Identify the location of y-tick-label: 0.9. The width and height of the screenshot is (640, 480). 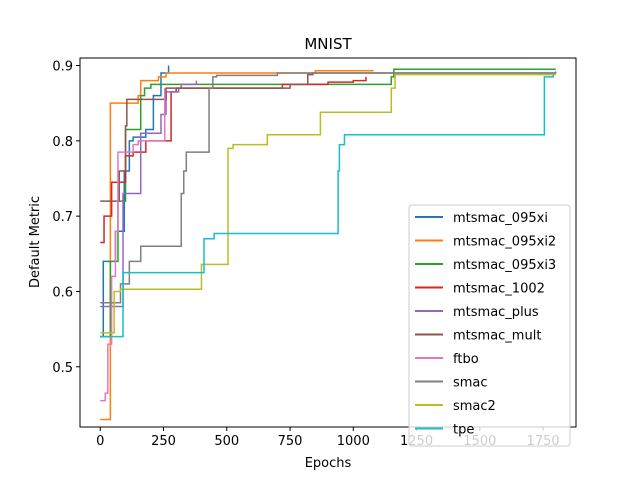
(62, 67).